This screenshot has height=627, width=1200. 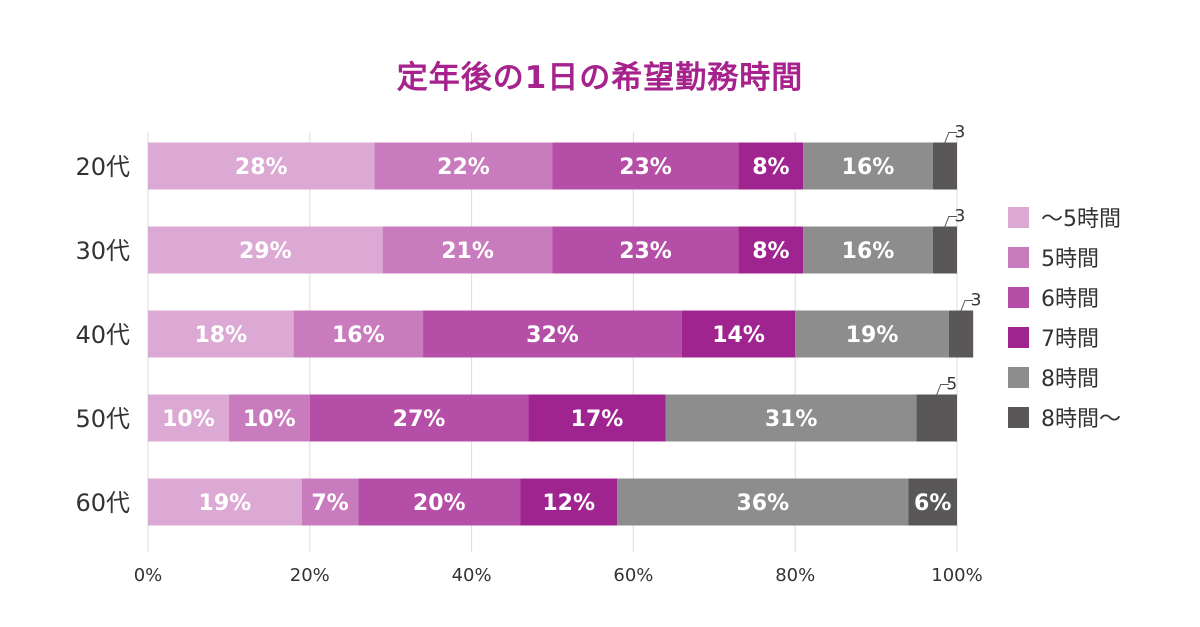 I want to click on data-label: 22%, so click(x=463, y=167).